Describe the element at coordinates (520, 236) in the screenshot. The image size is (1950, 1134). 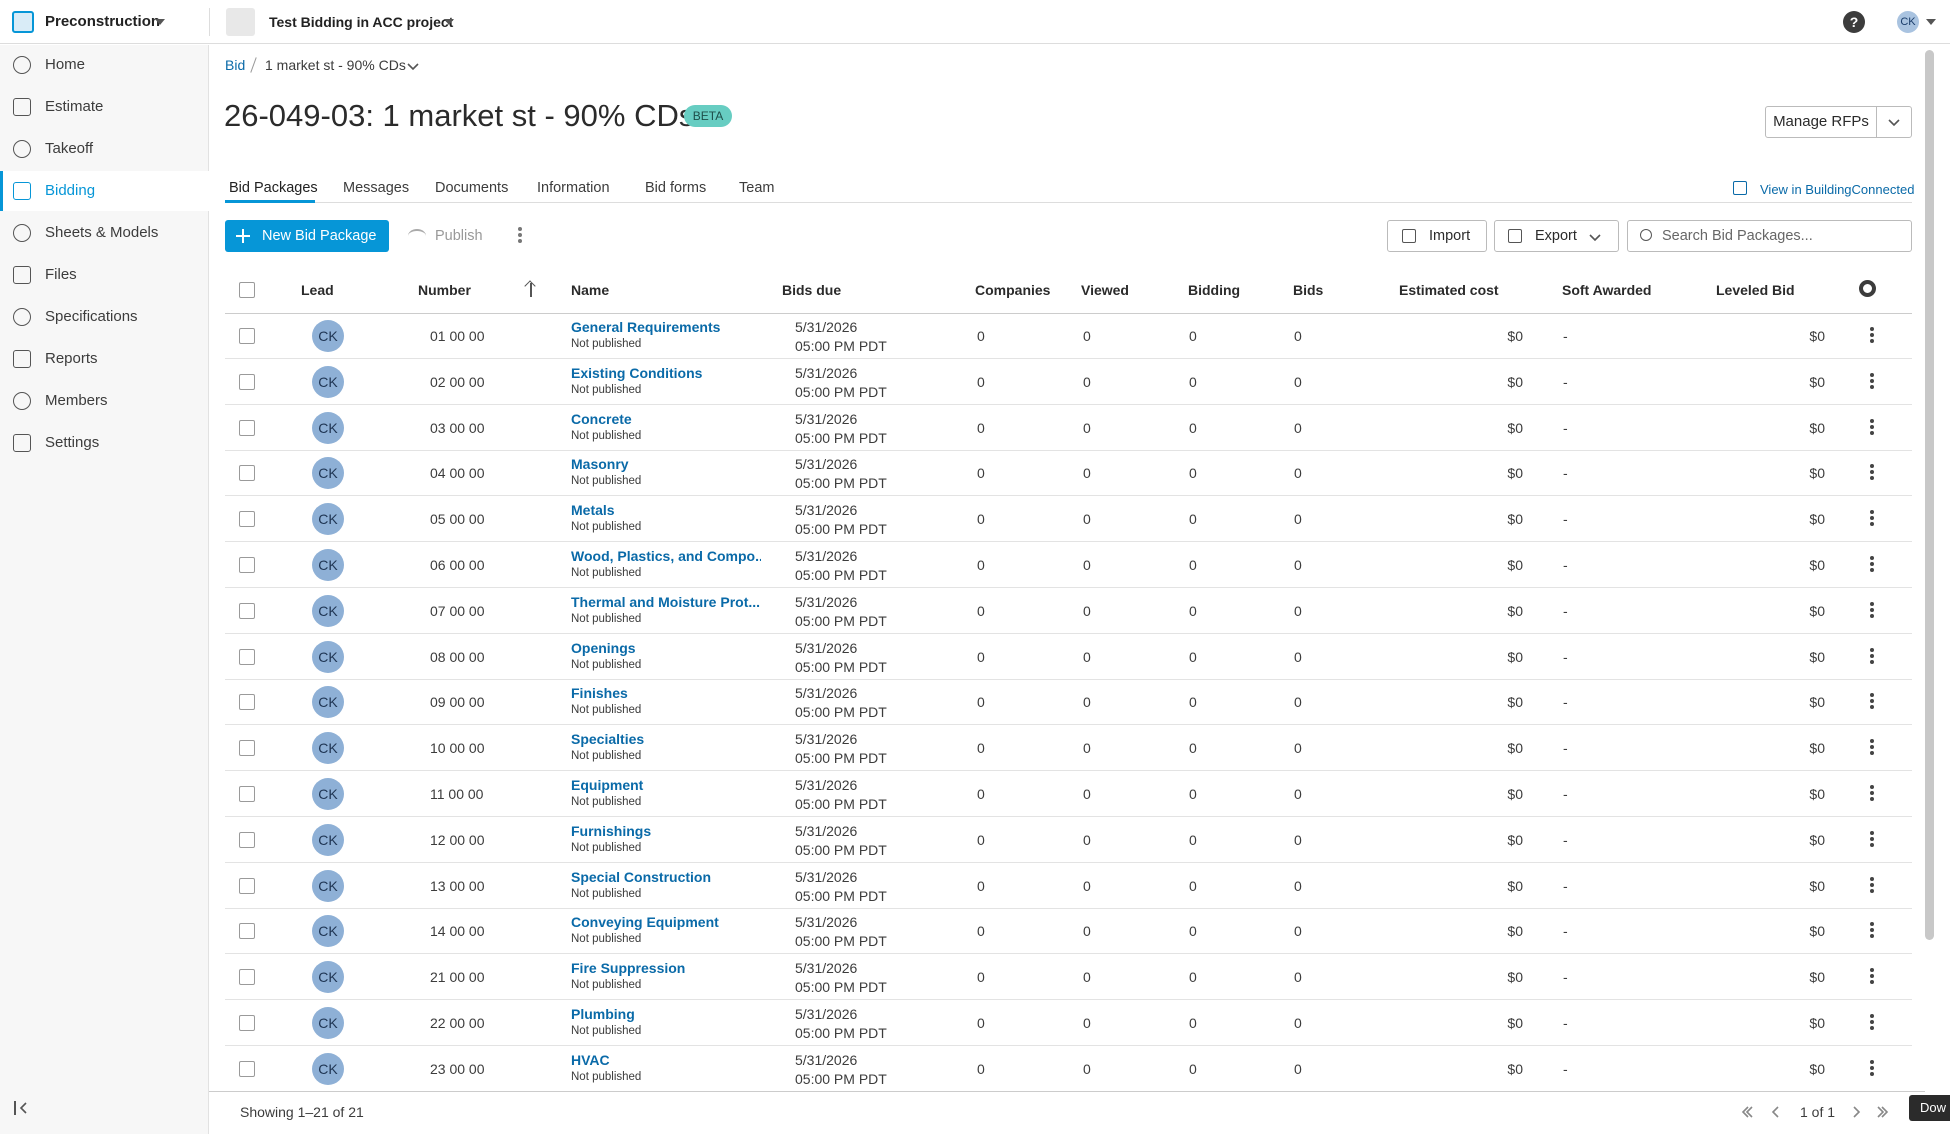
I see `more-menu` at that location.